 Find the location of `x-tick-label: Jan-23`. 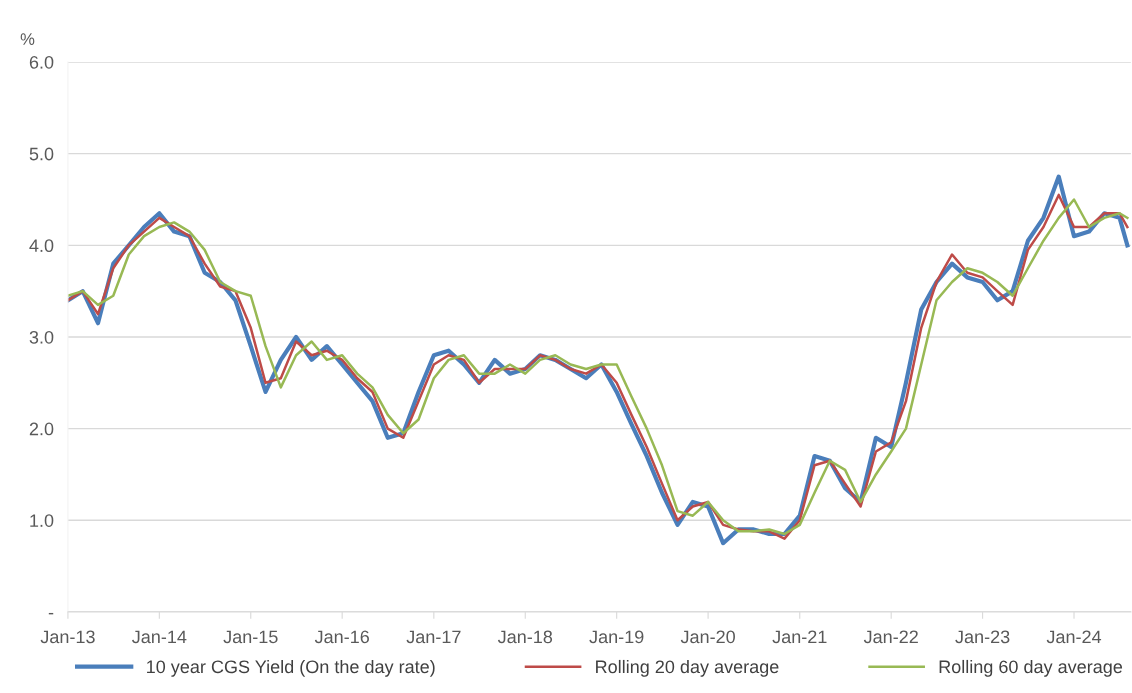

x-tick-label: Jan-23 is located at coordinates (982, 637).